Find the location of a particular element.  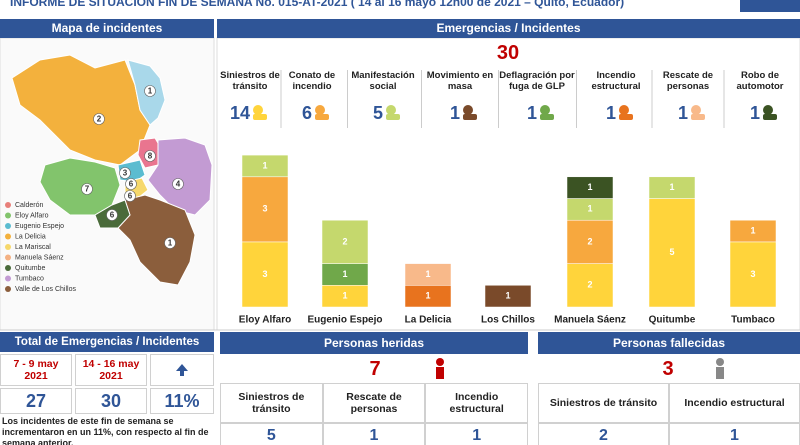

legend-label: Manuela Sáenz is located at coordinates (39, 257).